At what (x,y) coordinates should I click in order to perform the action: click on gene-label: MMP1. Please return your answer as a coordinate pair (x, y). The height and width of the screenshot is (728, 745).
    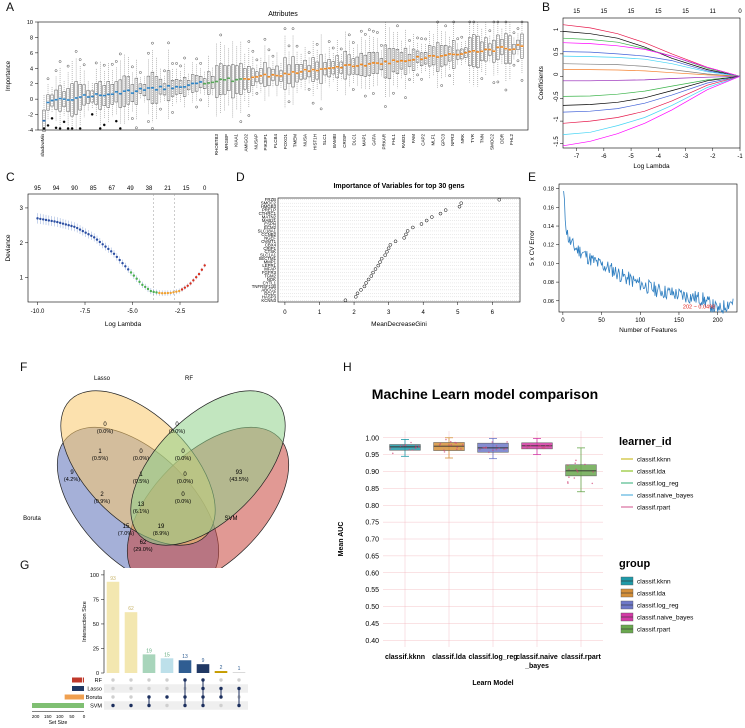
    Looking at the image, I should click on (270, 262).